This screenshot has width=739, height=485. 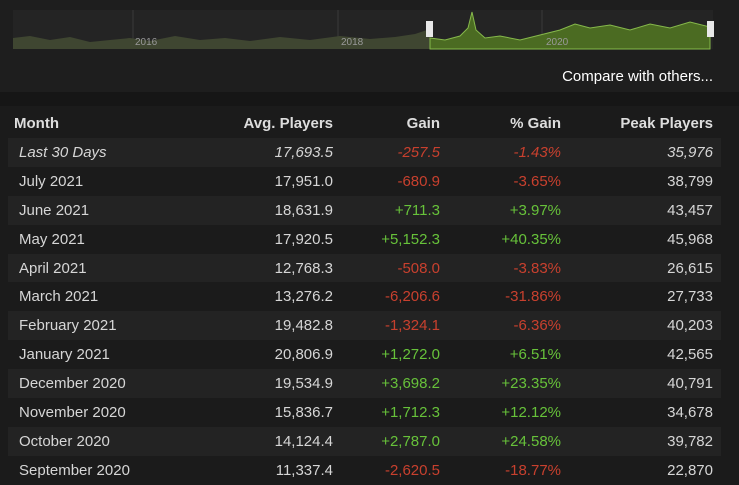 I want to click on table-cell: -680.9, so click(x=418, y=181).